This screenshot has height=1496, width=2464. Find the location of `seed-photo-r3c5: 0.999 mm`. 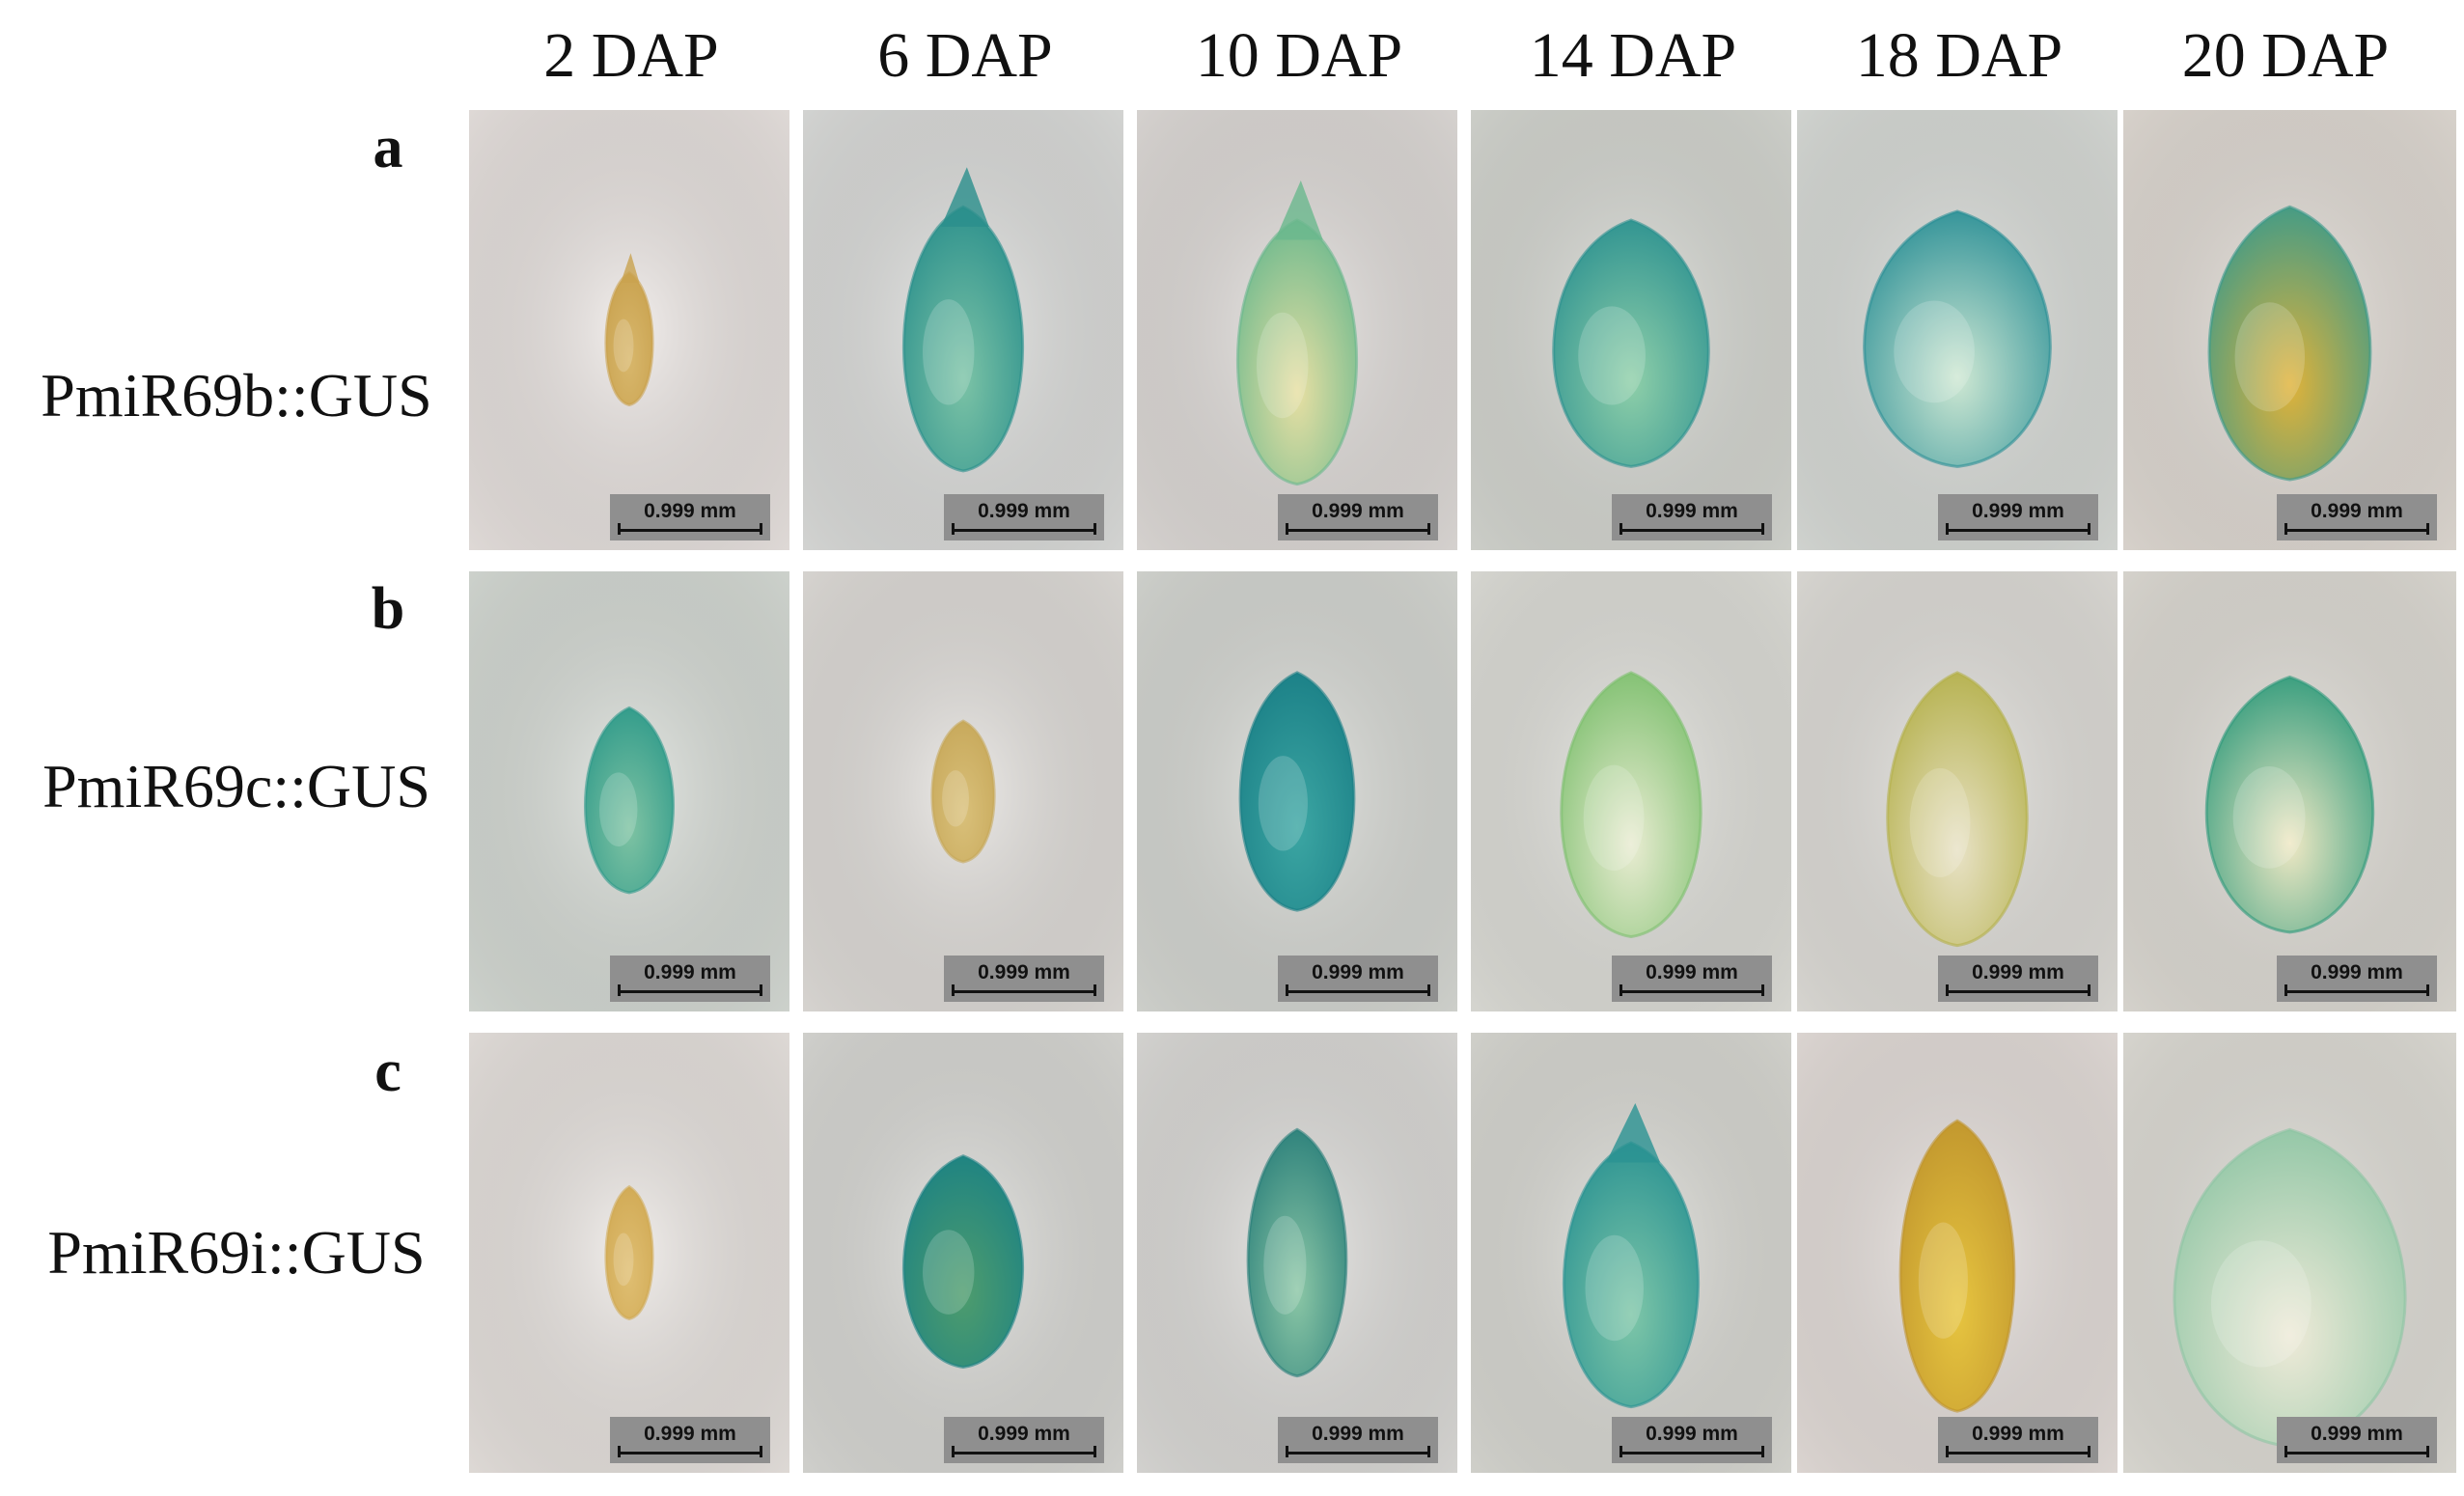

seed-photo-r3c5: 0.999 mm is located at coordinates (1958, 1253).